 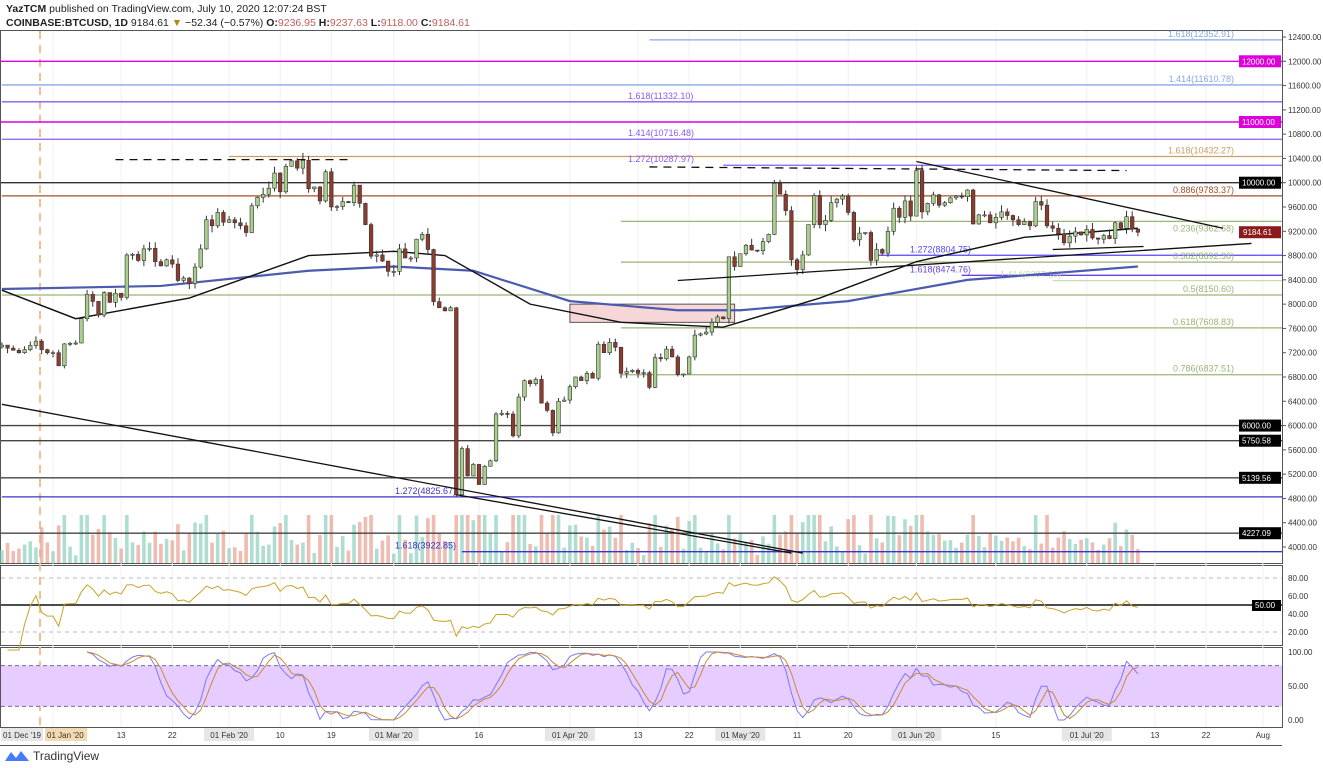 I want to click on time-tick-label: 01 May '20, so click(x=740, y=735).